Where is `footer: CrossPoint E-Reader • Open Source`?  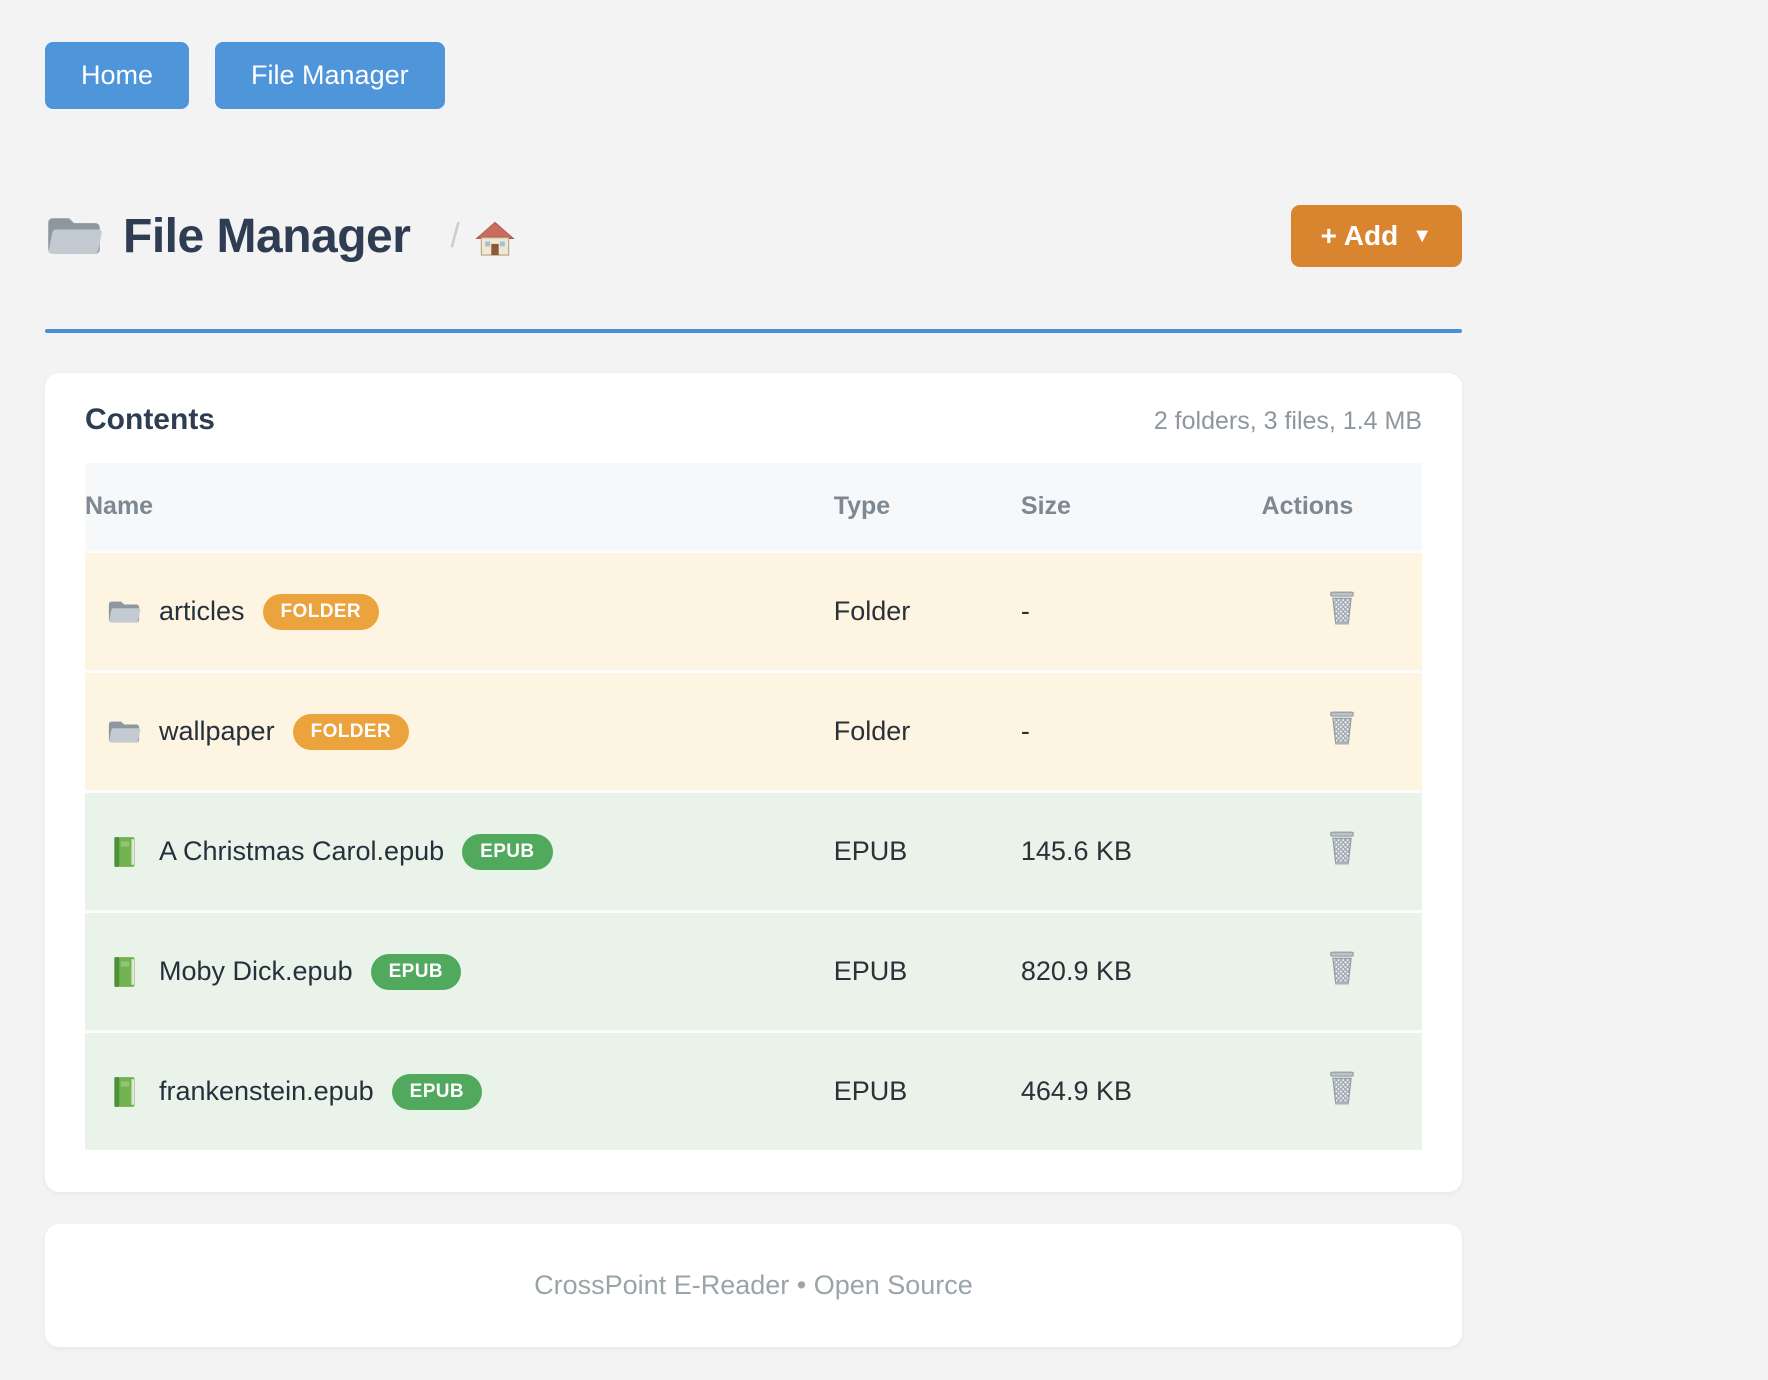 footer: CrossPoint E-Reader • Open Source is located at coordinates (753, 1285).